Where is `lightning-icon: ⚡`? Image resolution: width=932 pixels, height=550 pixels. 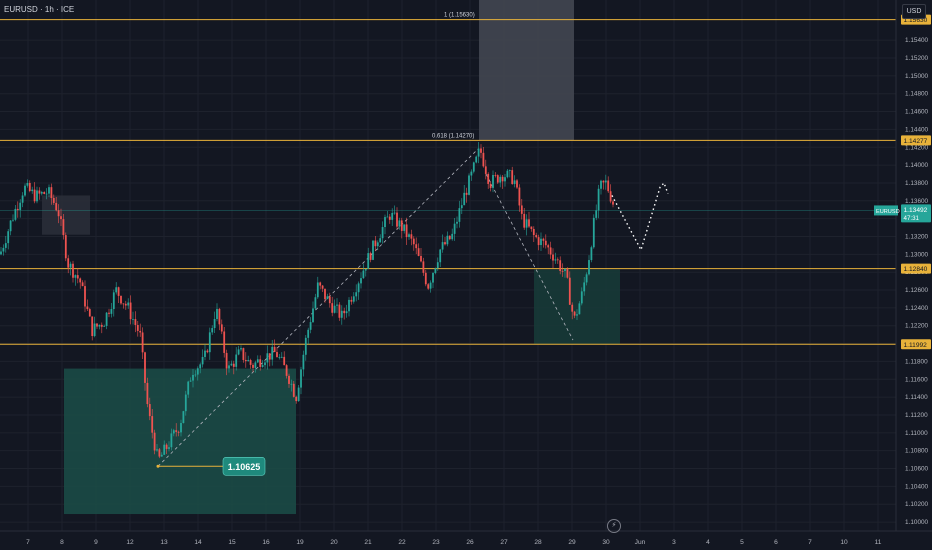 lightning-icon: ⚡ is located at coordinates (614, 526).